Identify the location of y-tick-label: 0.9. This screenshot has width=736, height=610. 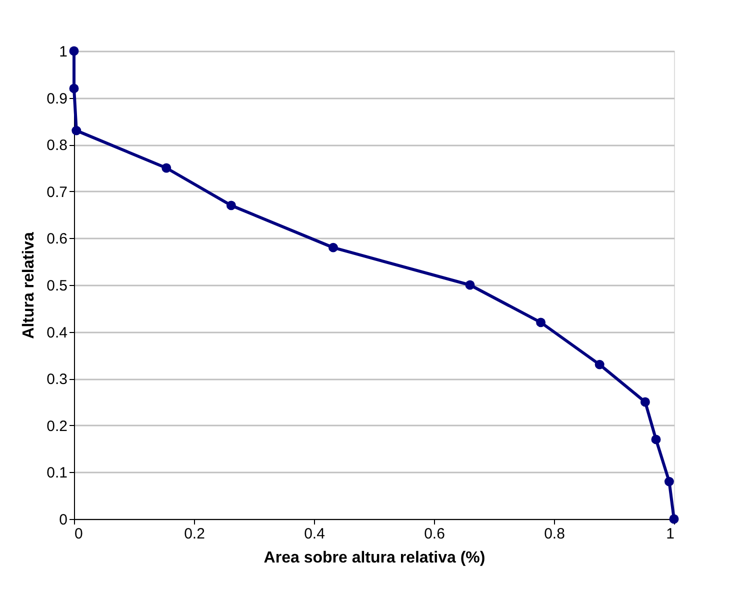
(57, 99).